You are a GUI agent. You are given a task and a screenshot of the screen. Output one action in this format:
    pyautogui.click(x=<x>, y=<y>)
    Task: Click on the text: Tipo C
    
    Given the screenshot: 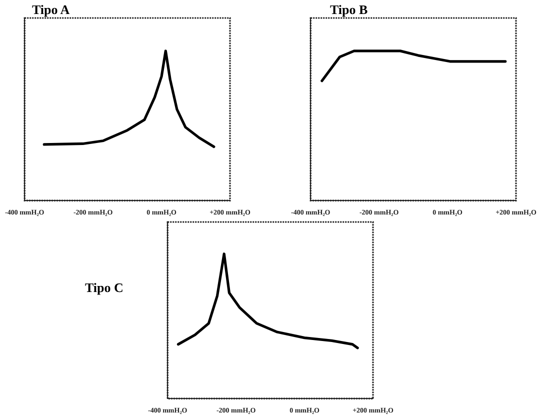 What is the action you would take?
    pyautogui.click(x=104, y=288)
    